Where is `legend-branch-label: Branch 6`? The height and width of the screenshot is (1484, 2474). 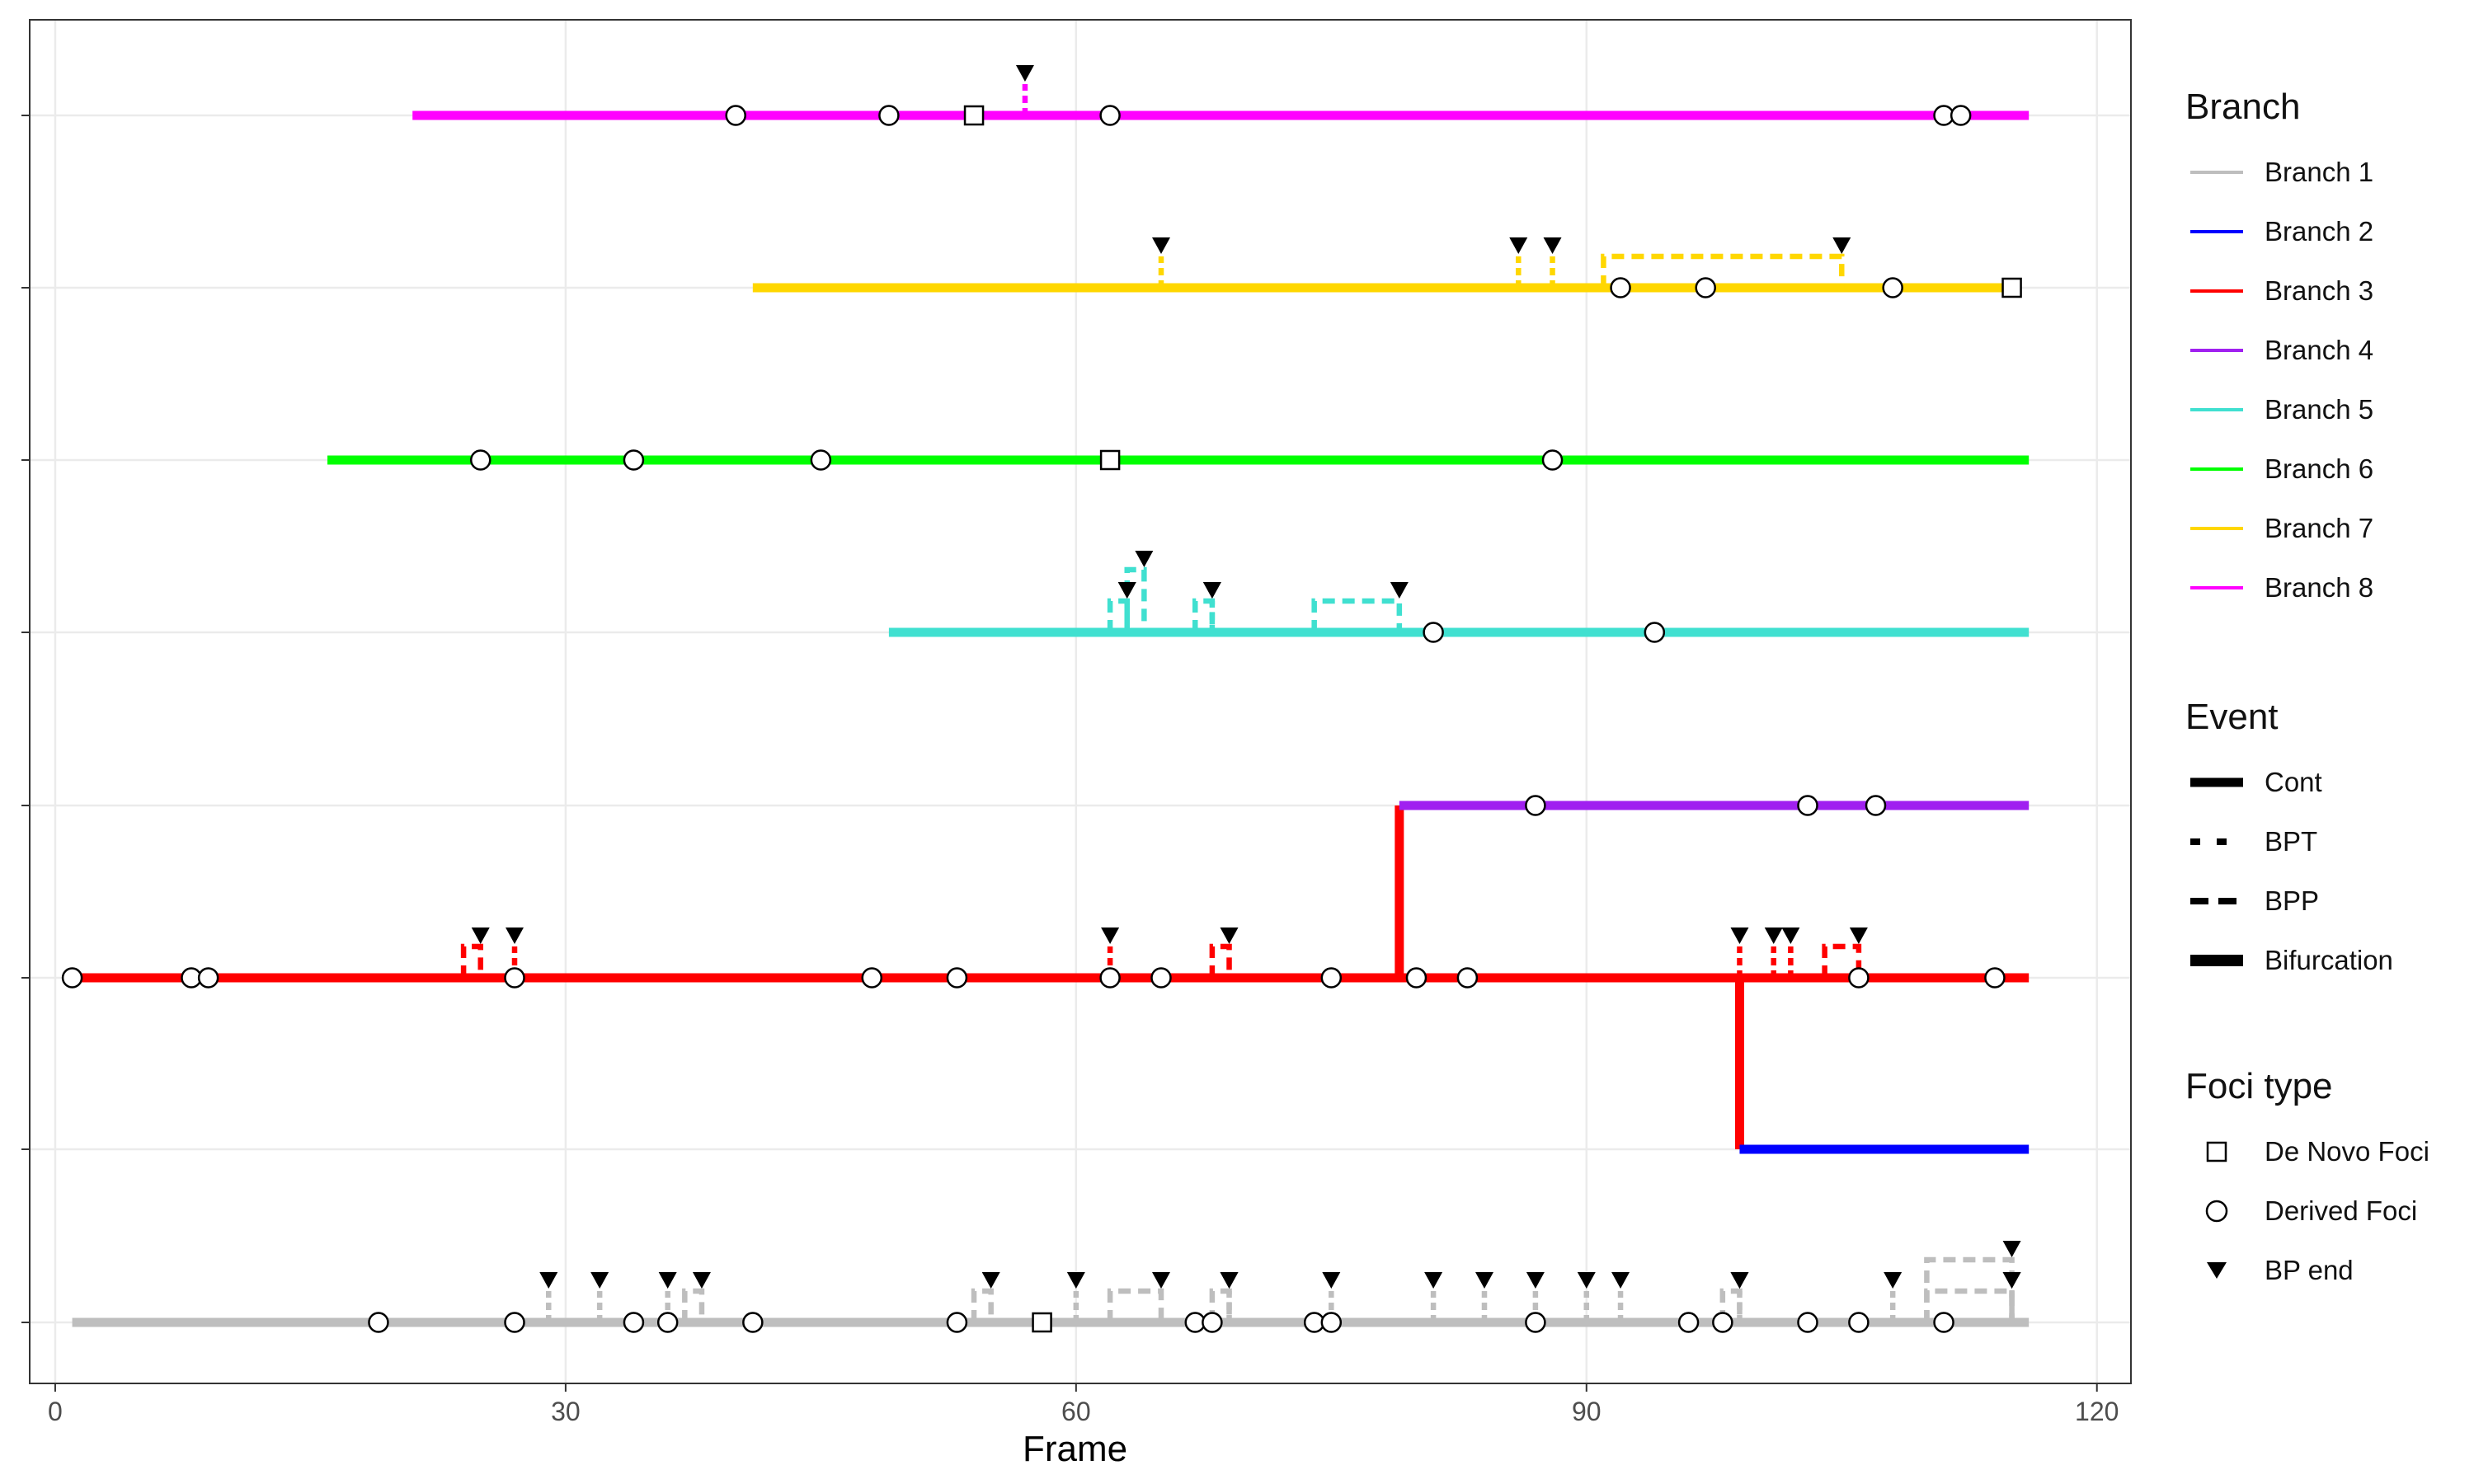
legend-branch-label: Branch 6 is located at coordinates (2319, 468).